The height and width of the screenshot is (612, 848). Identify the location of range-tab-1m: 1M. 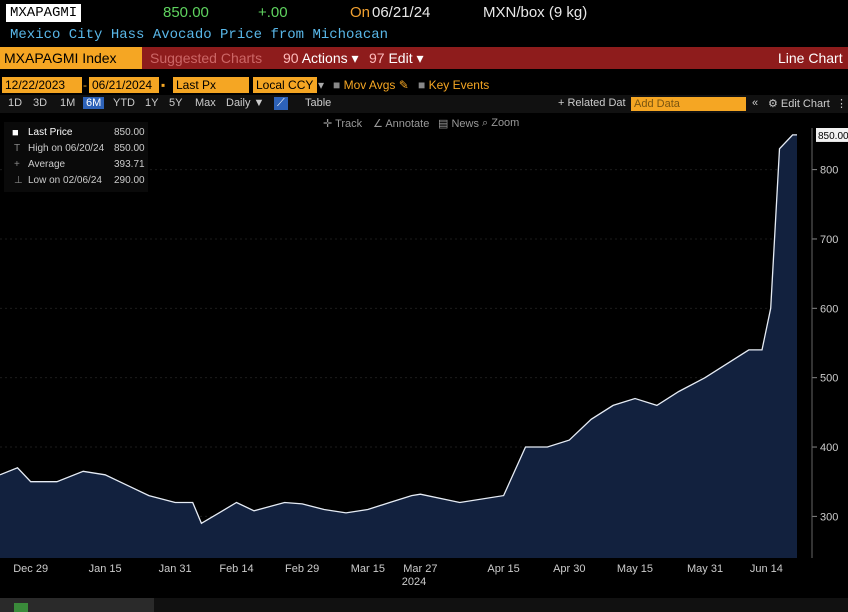
(68, 103).